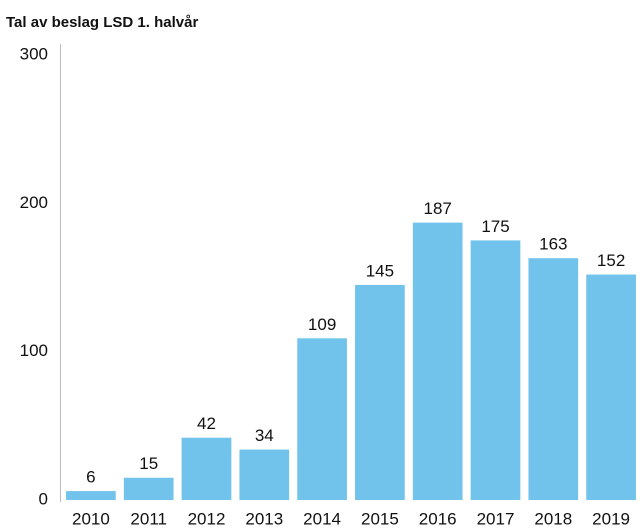 Image resolution: width=640 pixels, height=531 pixels. What do you see at coordinates (264, 435) in the screenshot?
I see `value-label: 34` at bounding box center [264, 435].